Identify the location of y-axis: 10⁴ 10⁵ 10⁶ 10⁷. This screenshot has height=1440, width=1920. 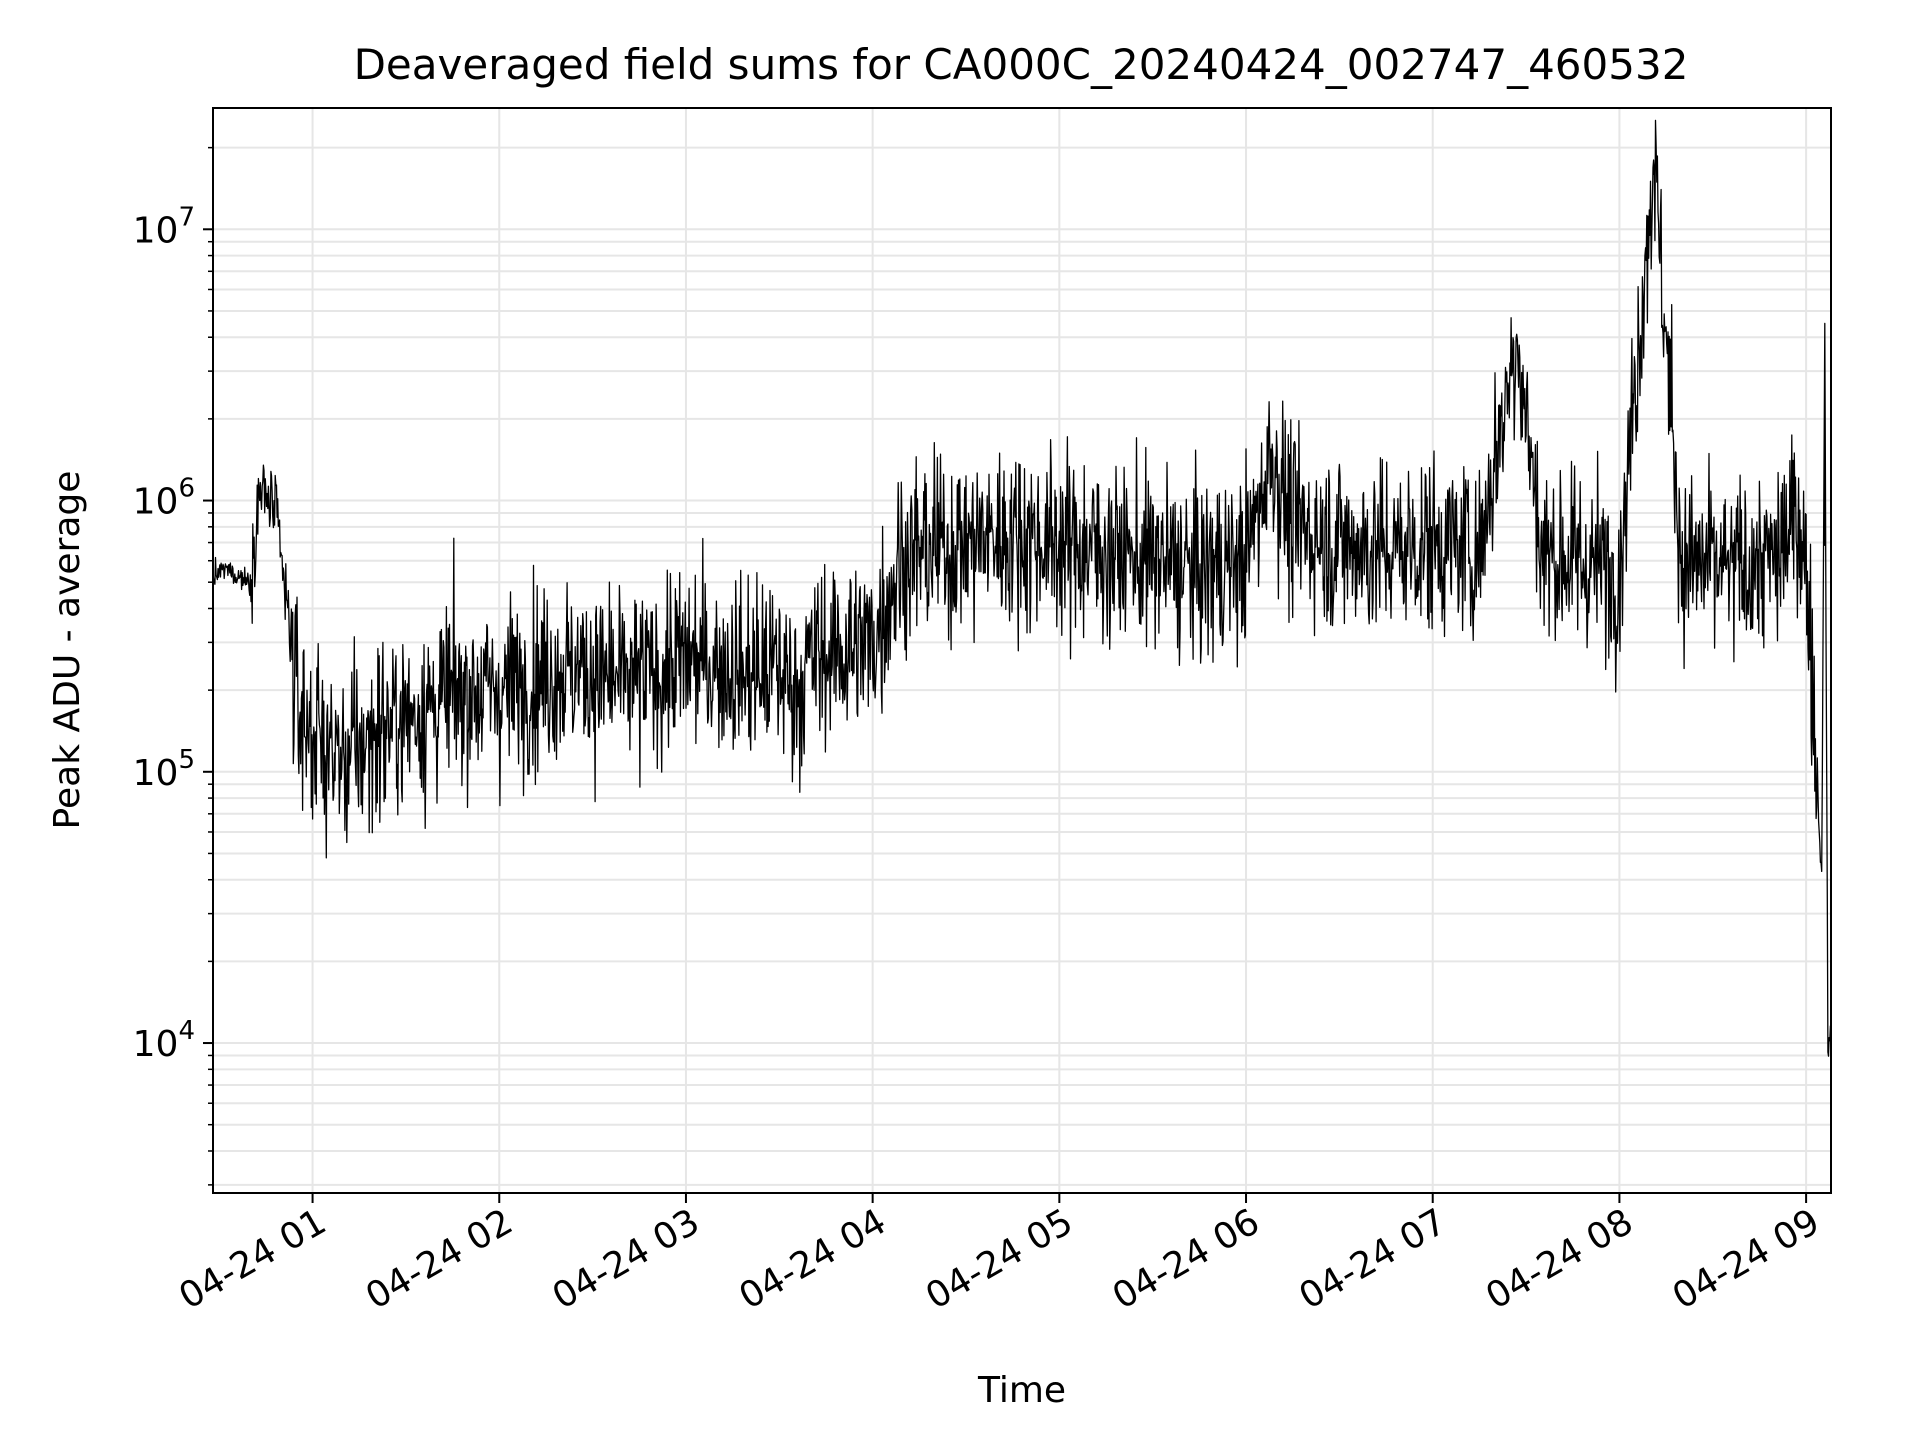
(173, 666).